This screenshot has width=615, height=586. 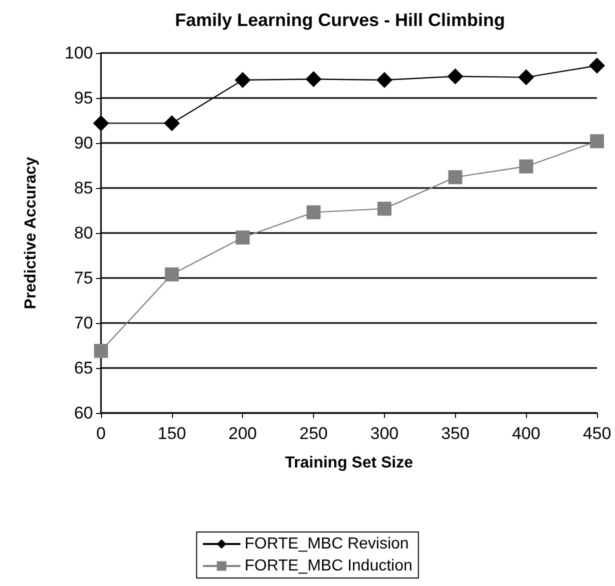 What do you see at coordinates (349, 463) in the screenshot?
I see `x-axis-title: Training Set Size` at bounding box center [349, 463].